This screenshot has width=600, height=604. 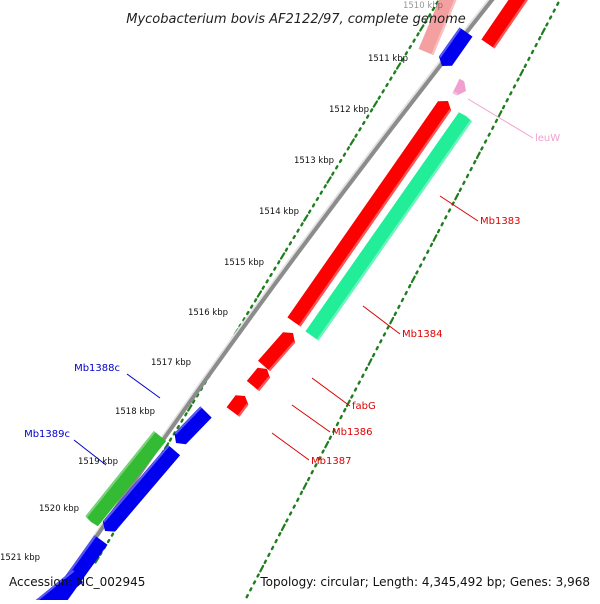 What do you see at coordinates (459, 87) in the screenshot?
I see `gene-arrow-leuw` at bounding box center [459, 87].